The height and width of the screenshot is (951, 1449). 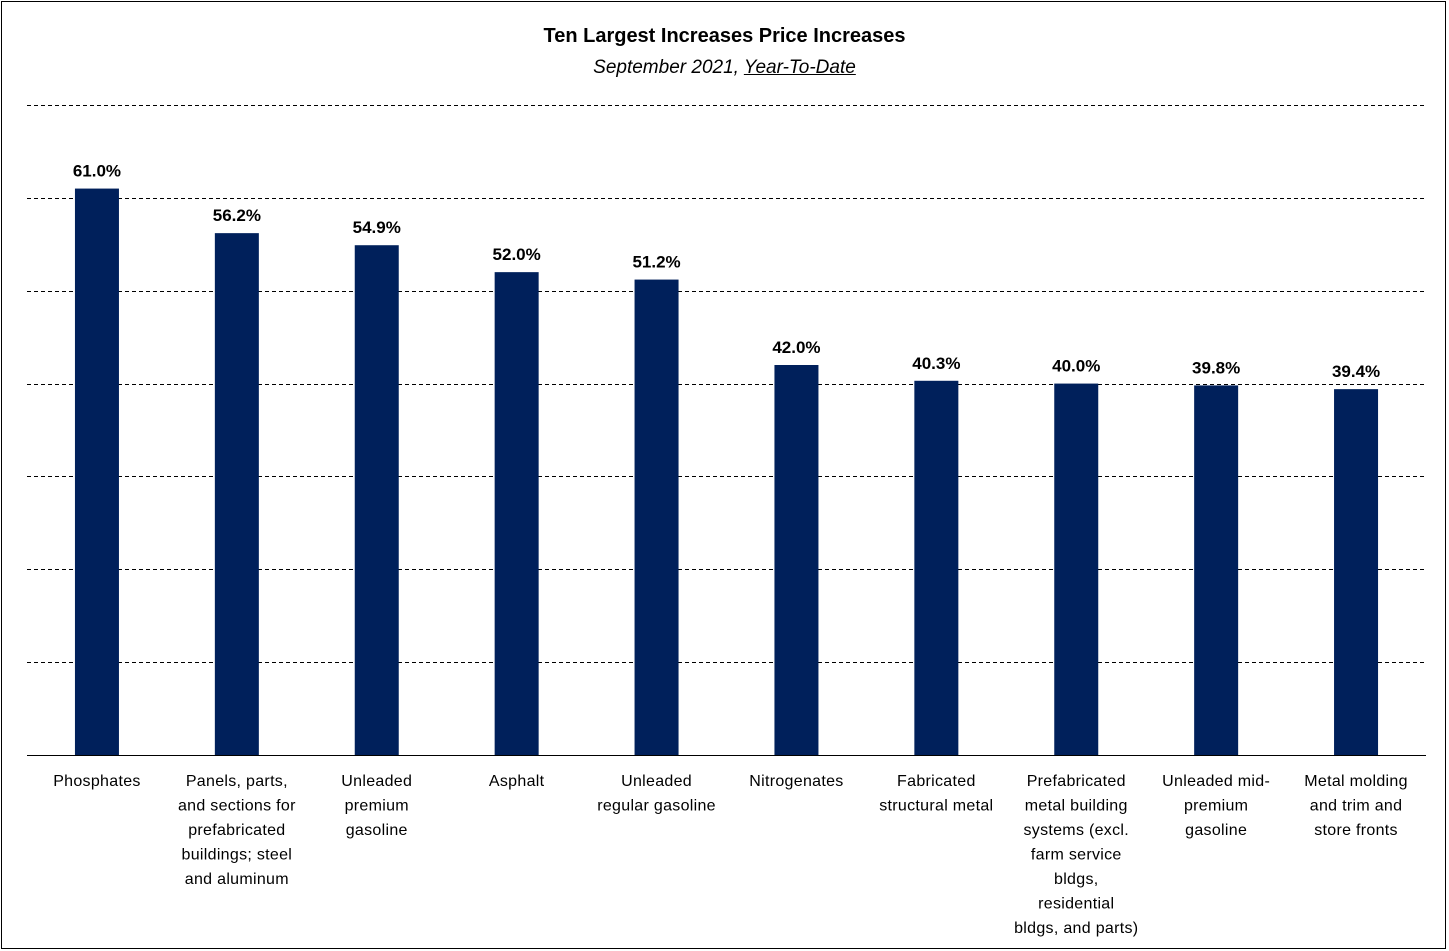 I want to click on category-label-line: Phosphates, so click(x=97, y=781).